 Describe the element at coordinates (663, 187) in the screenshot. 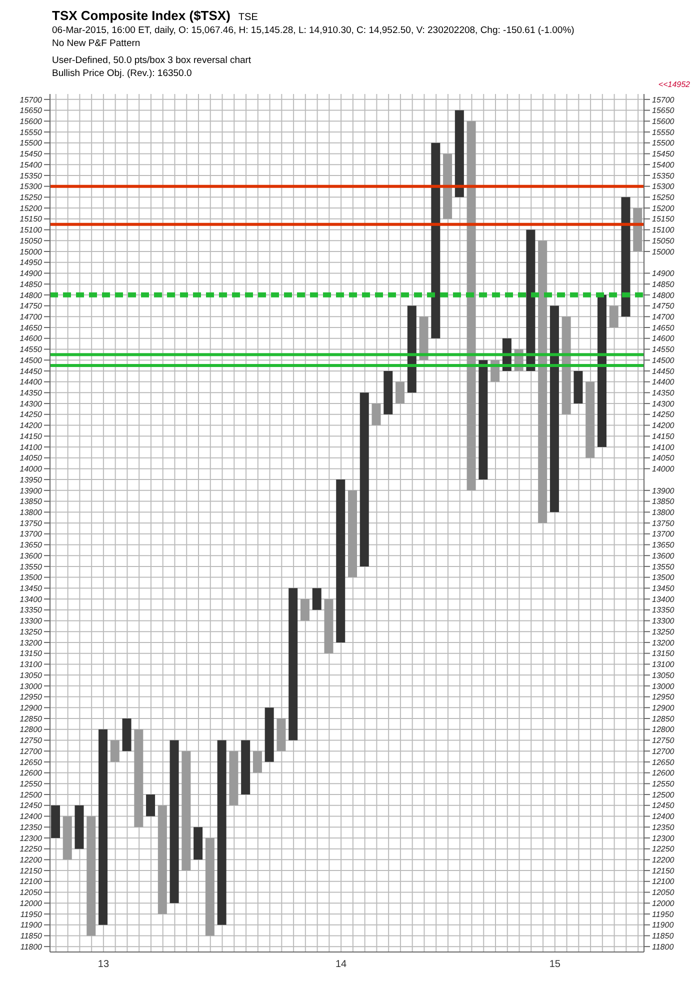

I see `y2-tick-label: 15300` at that location.